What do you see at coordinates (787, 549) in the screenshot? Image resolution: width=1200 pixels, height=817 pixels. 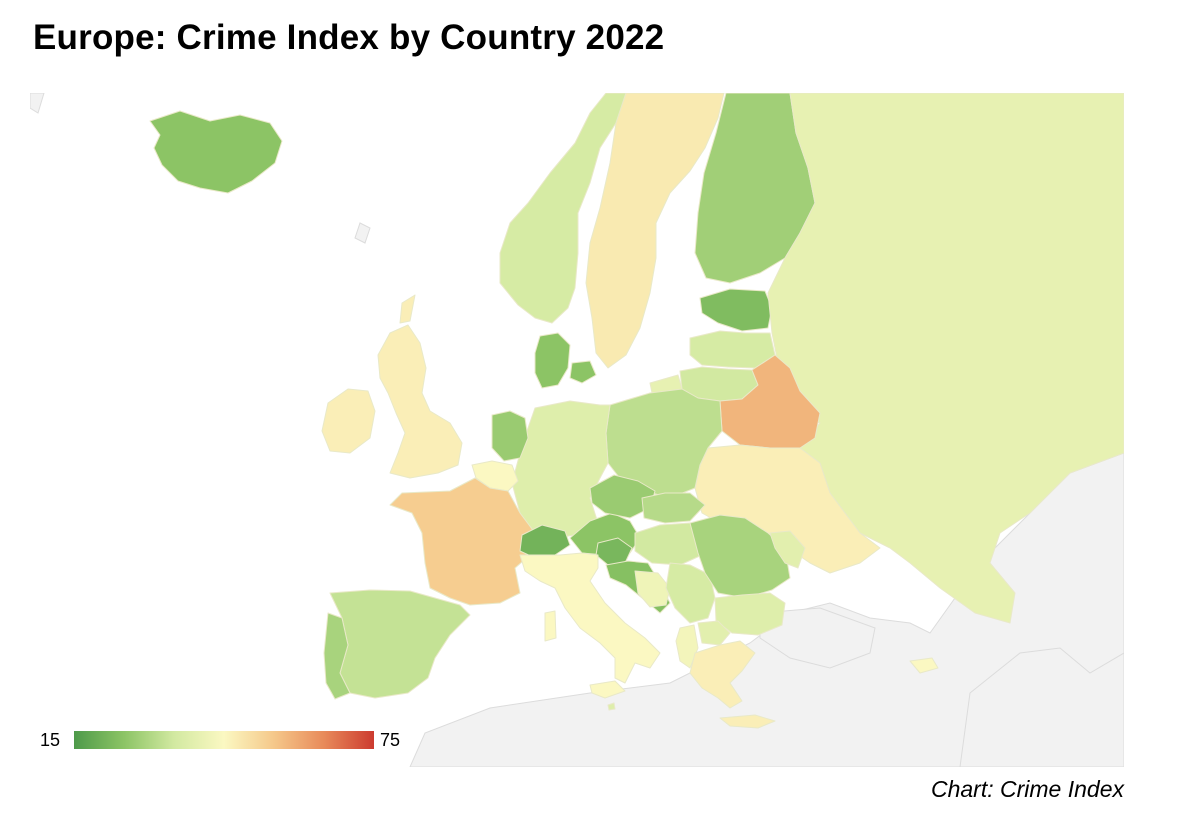 I see `country-moldova: Moldova: 39` at bounding box center [787, 549].